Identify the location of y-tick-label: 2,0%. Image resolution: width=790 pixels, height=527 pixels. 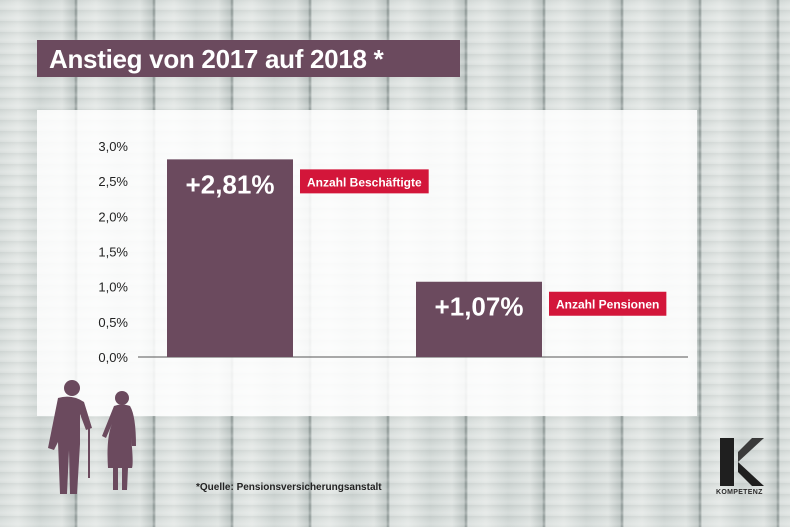
(113, 216).